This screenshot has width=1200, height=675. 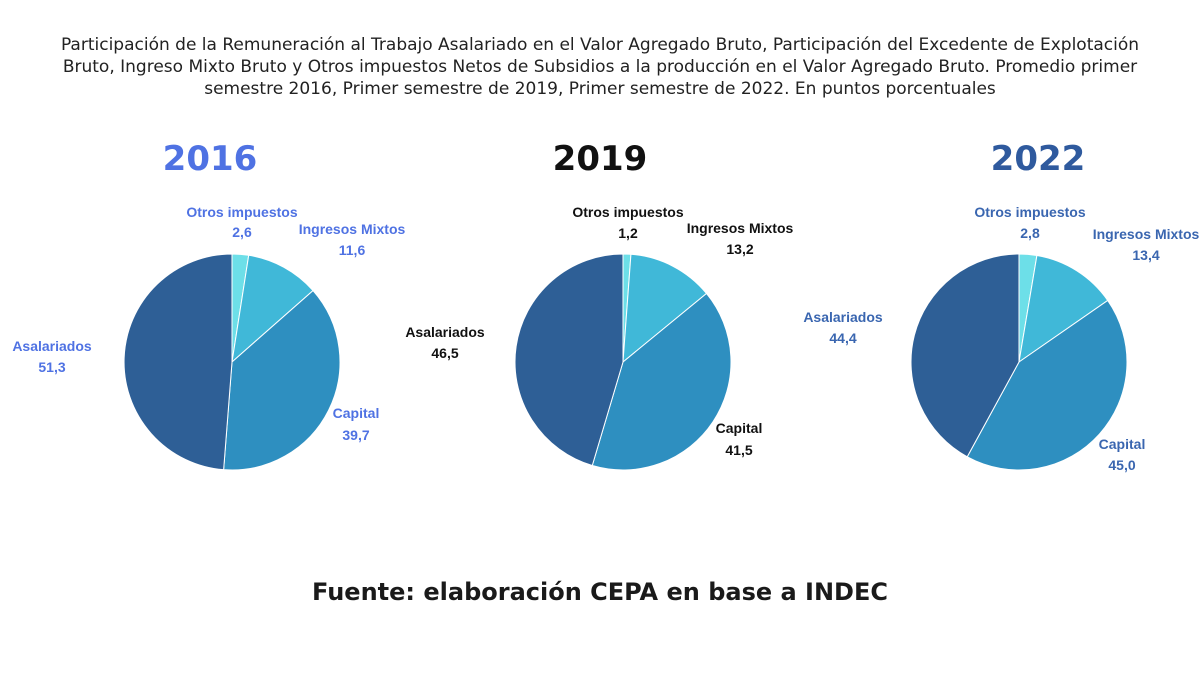 What do you see at coordinates (210, 159) in the screenshot?
I see `pie-title-2016: 2016` at bounding box center [210, 159].